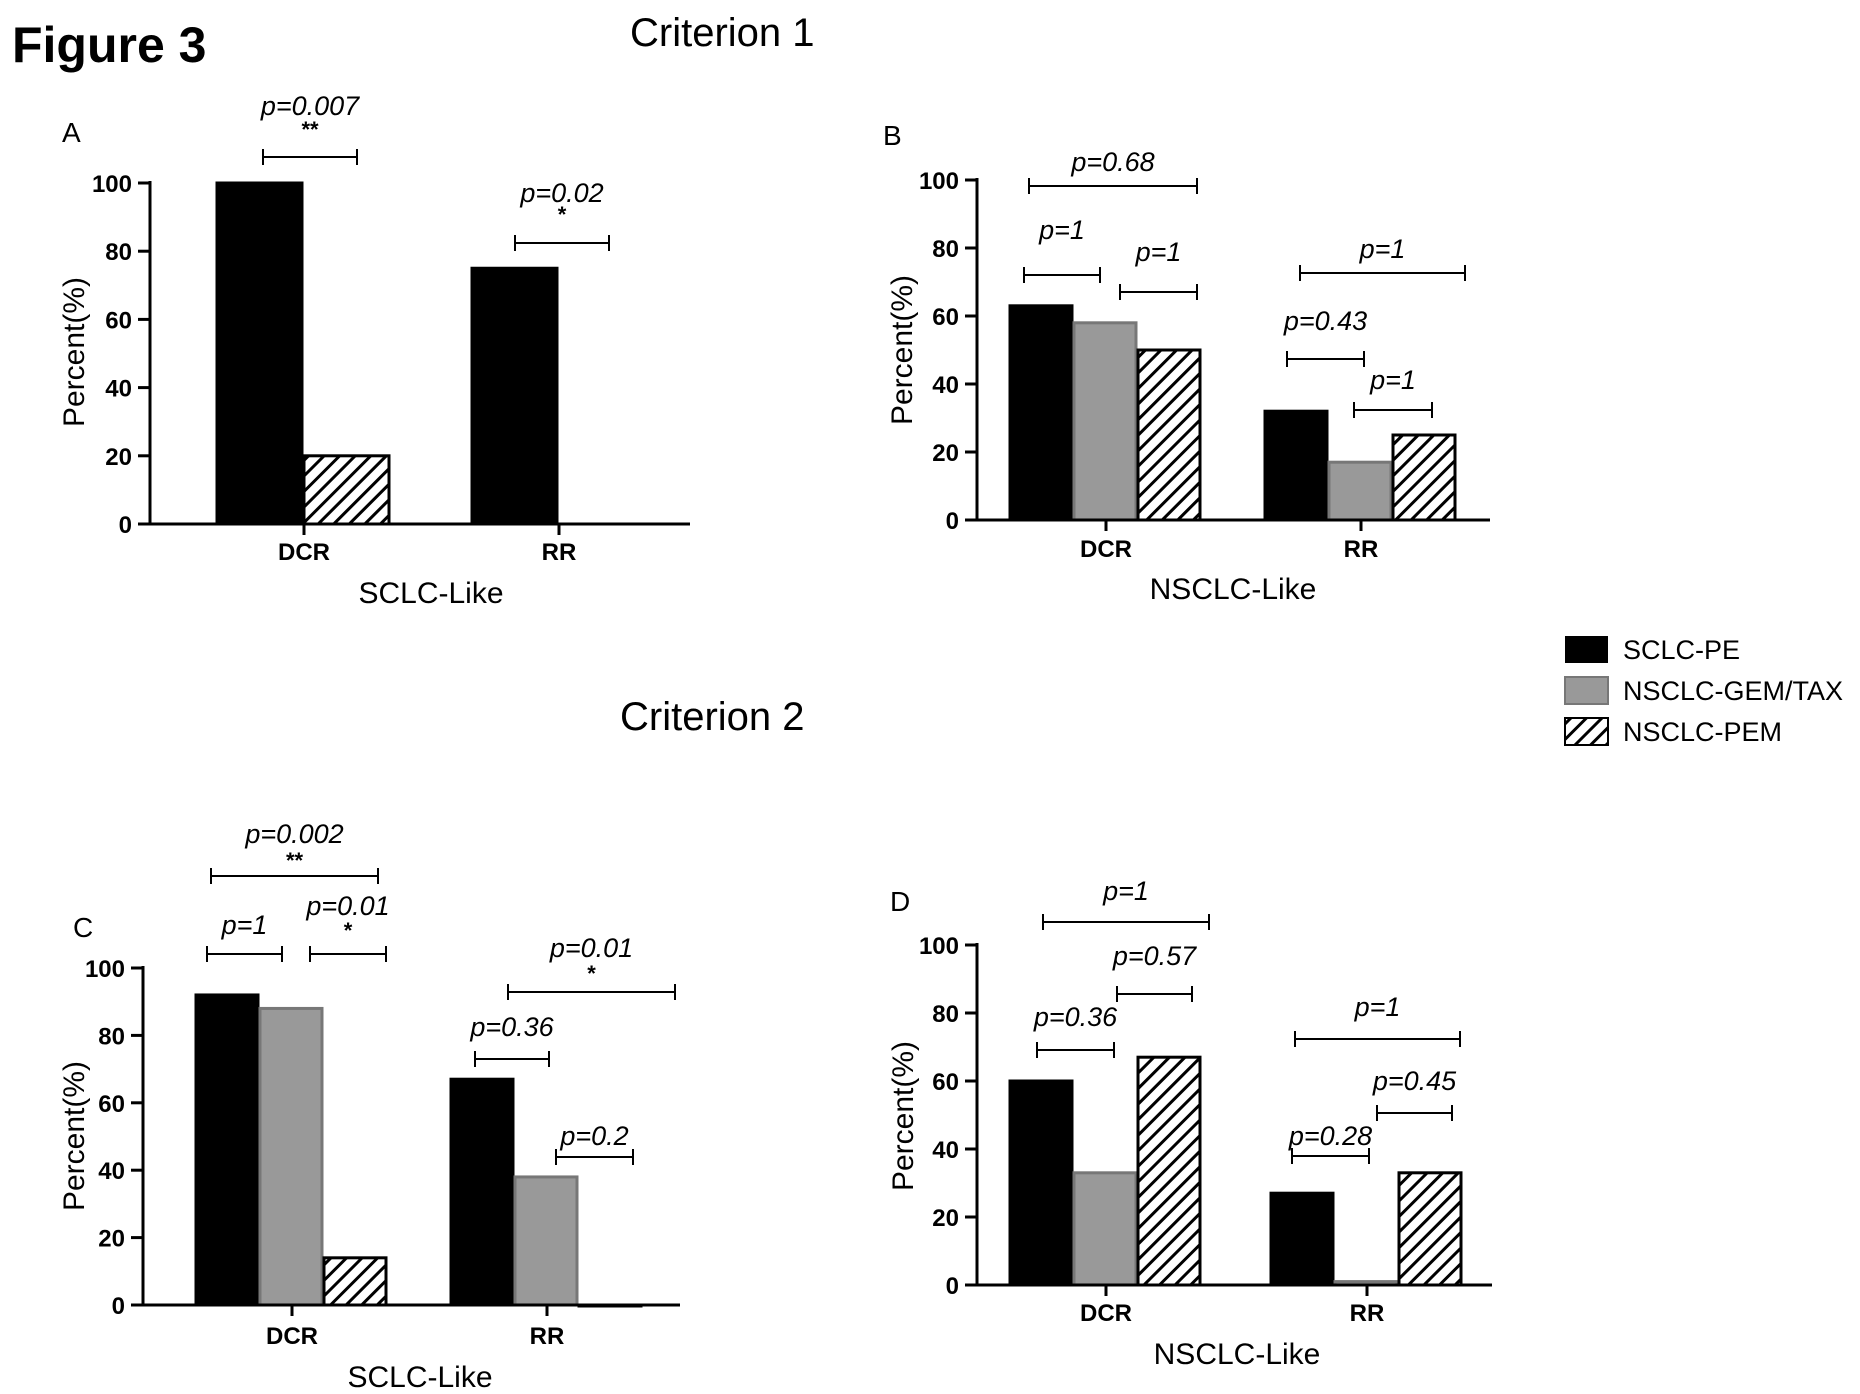 Image resolution: width=1860 pixels, height=1394 pixels. Describe the element at coordinates (1106, 549) in the screenshot. I see `panel-b-category-label-dcr: DCR` at that location.